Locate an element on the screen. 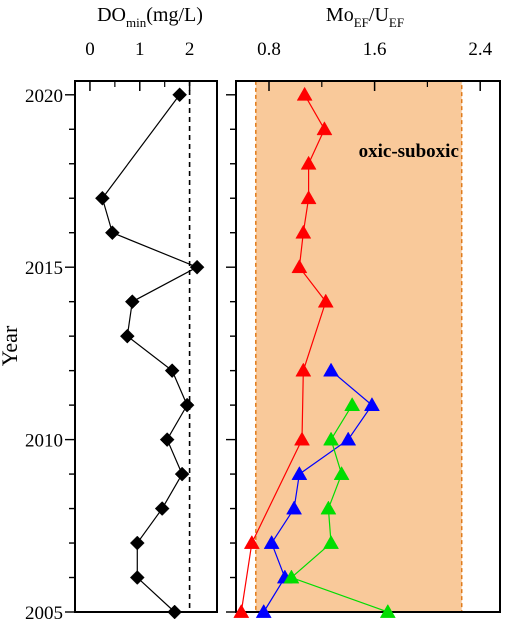  x-tick-label: 2.4 is located at coordinates (480, 49).